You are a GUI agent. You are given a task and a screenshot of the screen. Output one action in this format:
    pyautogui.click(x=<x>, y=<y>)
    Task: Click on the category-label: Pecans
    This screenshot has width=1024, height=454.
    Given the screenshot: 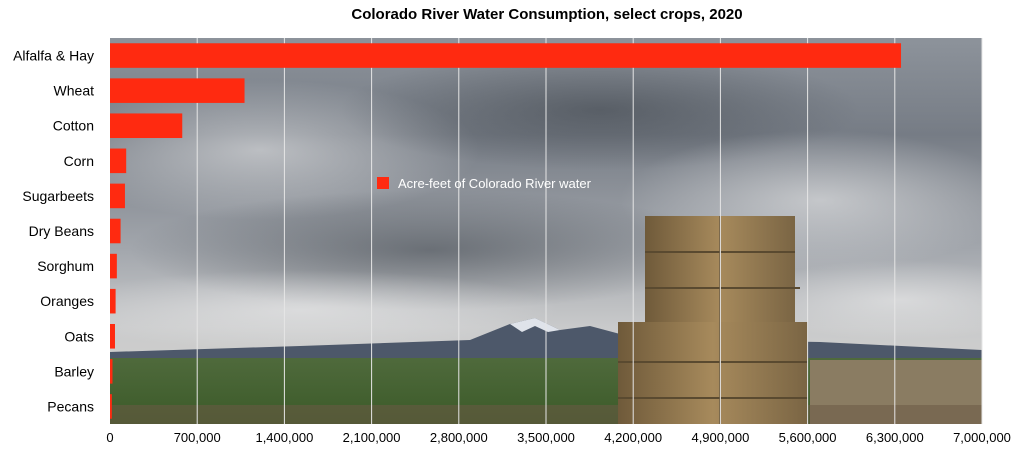 What is the action you would take?
    pyautogui.click(x=70, y=406)
    